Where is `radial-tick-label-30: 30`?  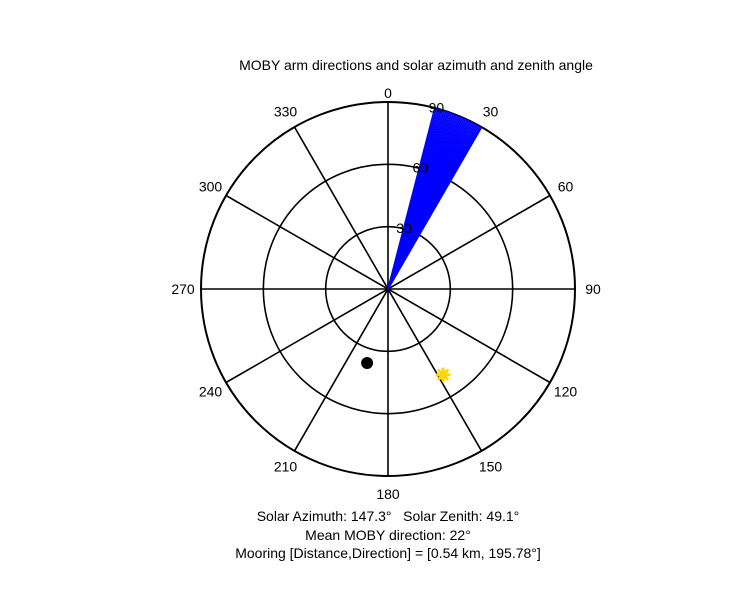
radial-tick-label-30: 30 is located at coordinates (404, 228).